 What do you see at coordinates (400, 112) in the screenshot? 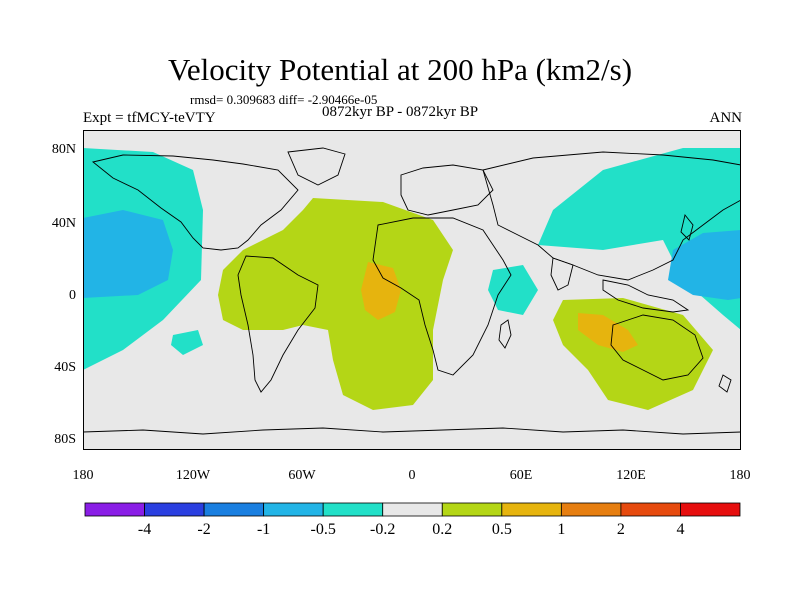
I see `period-label: 0872kyr BP - 0872kyr BP` at bounding box center [400, 112].